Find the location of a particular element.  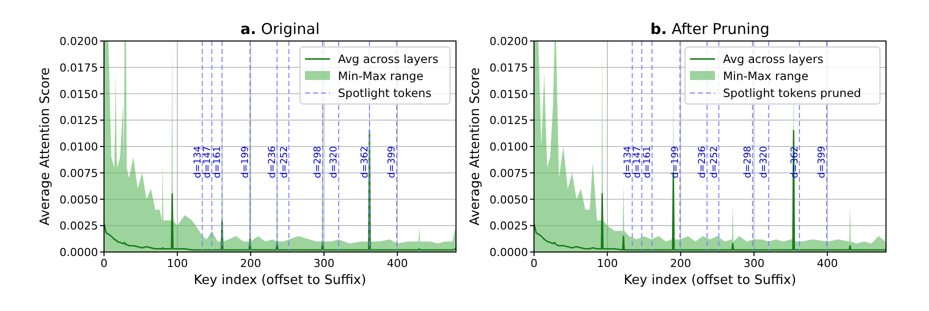

annotation: Spotlight tokens is located at coordinates (385, 93).